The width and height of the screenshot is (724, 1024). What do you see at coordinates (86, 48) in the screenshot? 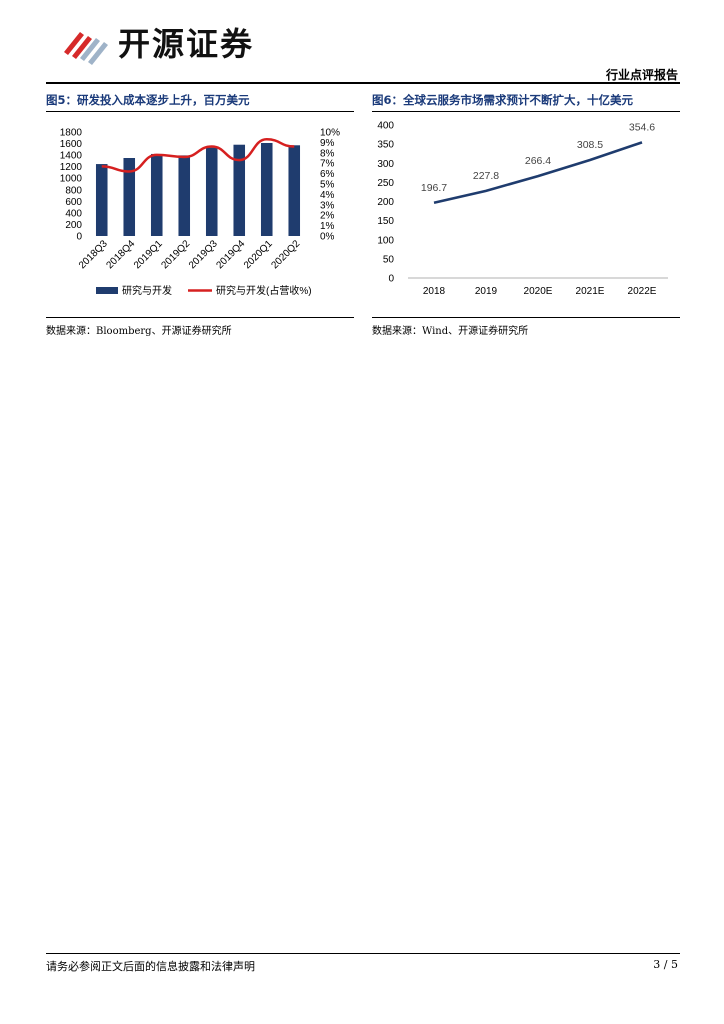
I see `company-logo-icon` at bounding box center [86, 48].